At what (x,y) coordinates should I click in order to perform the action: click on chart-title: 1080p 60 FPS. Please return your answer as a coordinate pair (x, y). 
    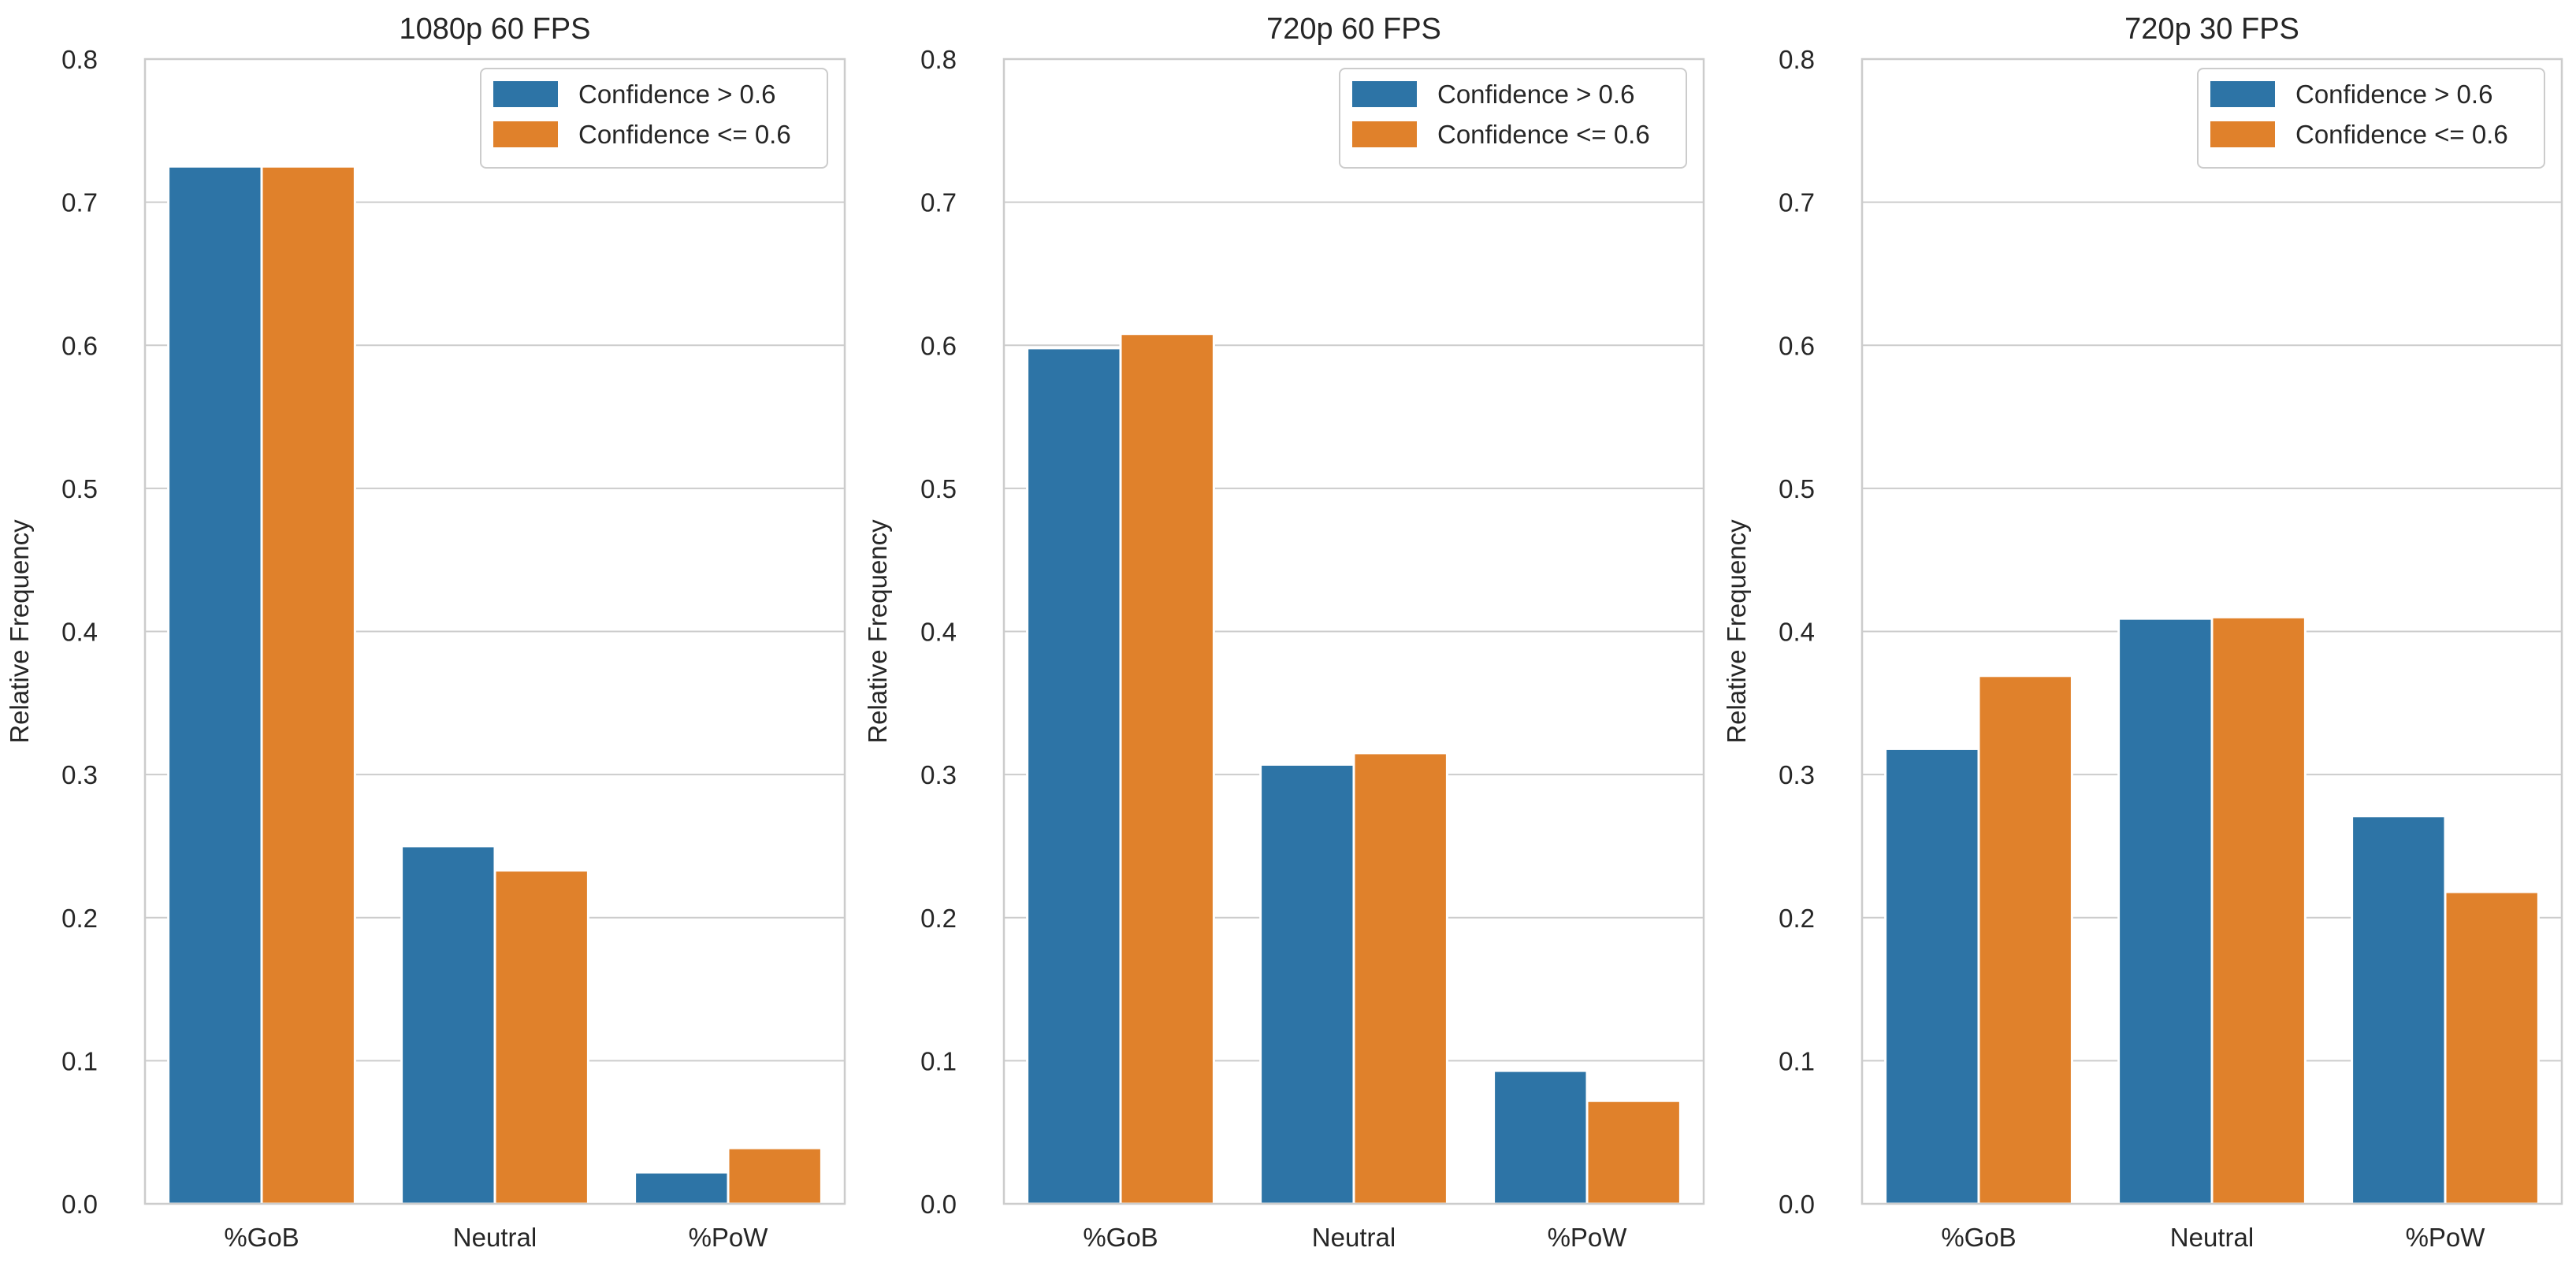
    Looking at the image, I should click on (495, 29).